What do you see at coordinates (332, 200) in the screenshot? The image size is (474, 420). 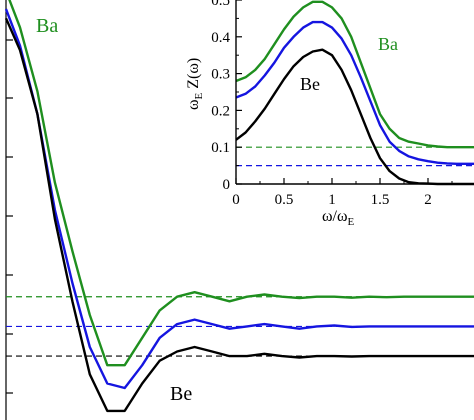 I see `inset-x-tick-label-2: 1` at bounding box center [332, 200].